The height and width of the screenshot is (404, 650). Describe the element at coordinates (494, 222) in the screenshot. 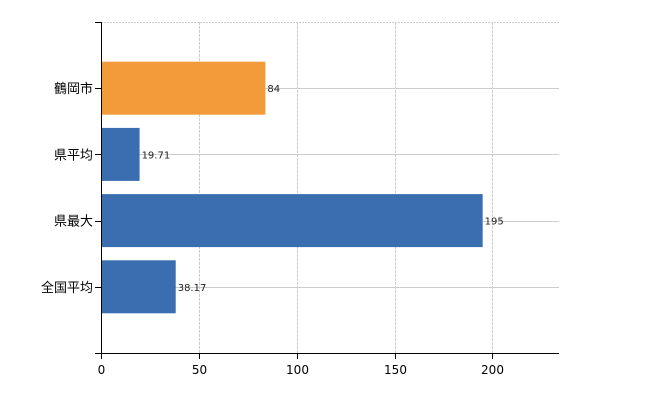

I see `data-label: 195` at that location.